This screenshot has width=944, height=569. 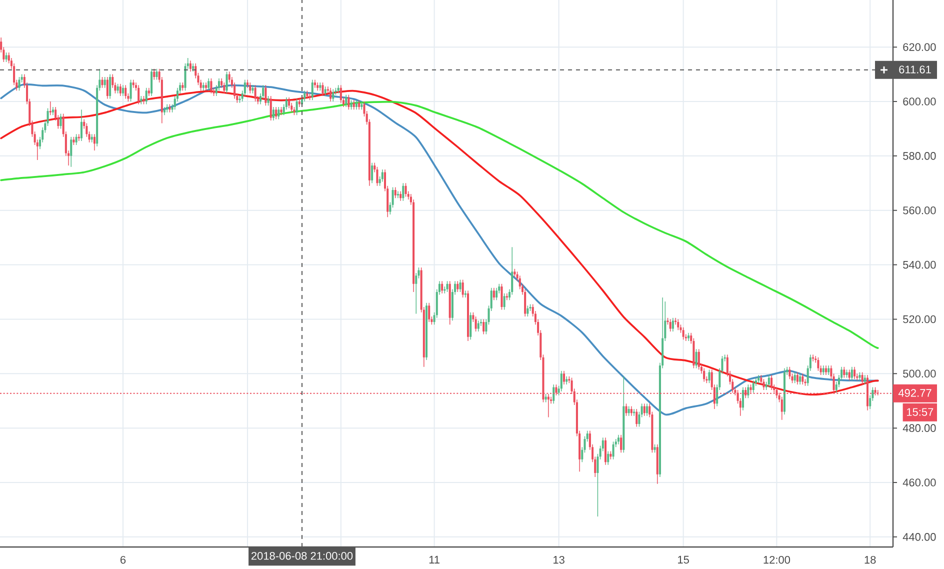 I want to click on x-tick-label: 15, so click(x=683, y=560).